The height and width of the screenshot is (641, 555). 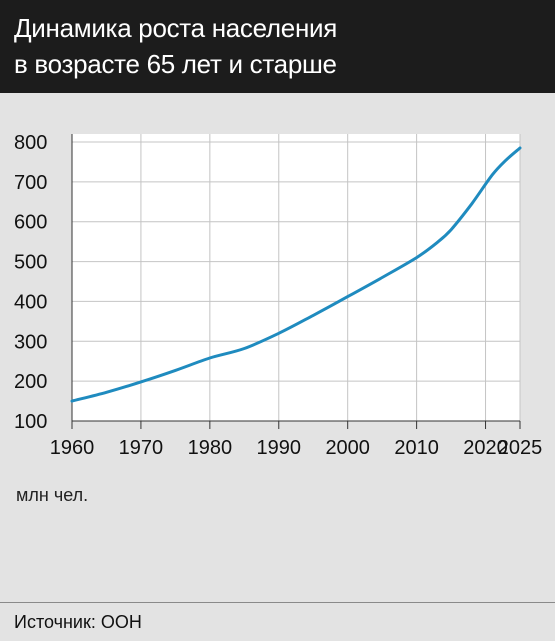 I want to click on unit-label: млн чел., so click(x=52, y=495).